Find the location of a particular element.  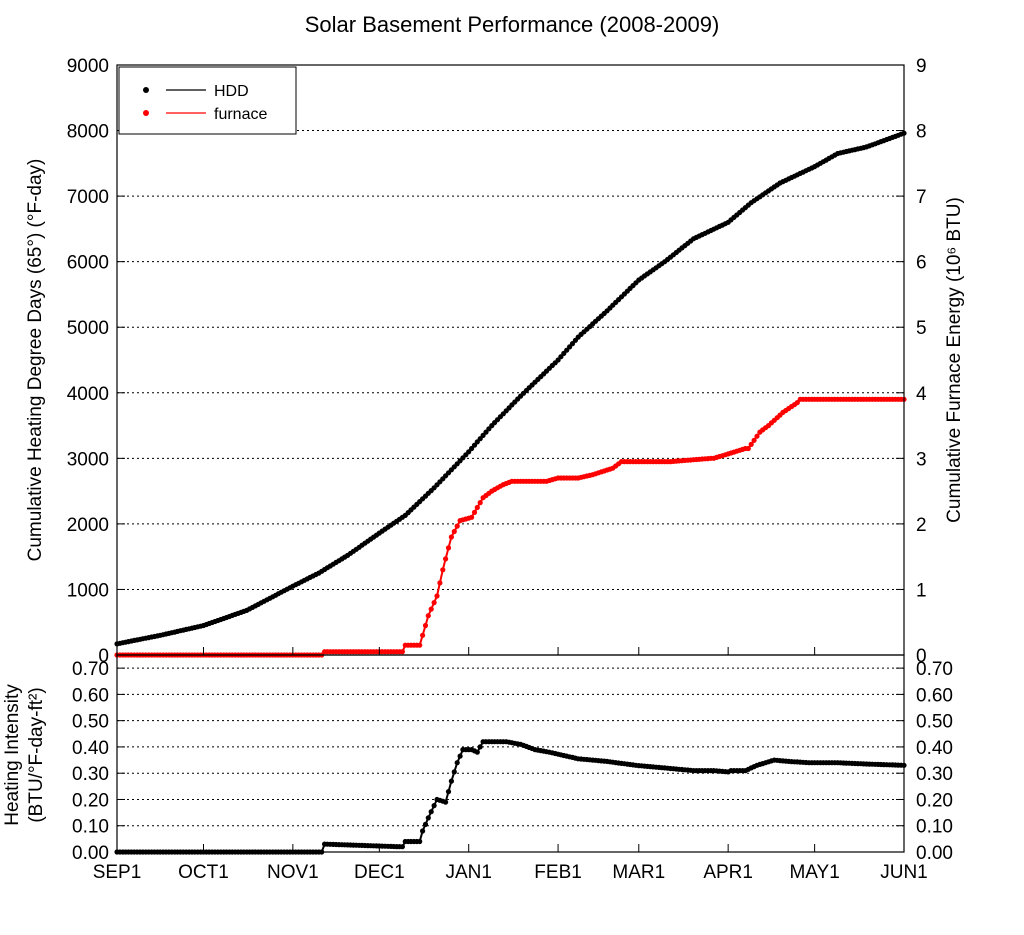

top-left-tick-label: 4000 is located at coordinates (88, 394).